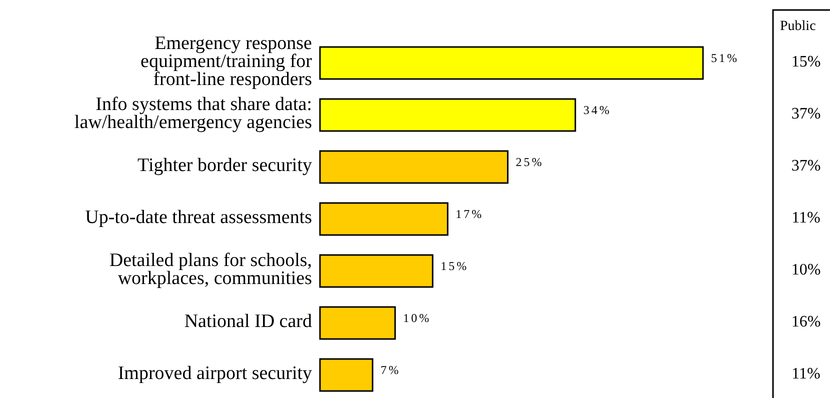  Describe the element at coordinates (806, 270) in the screenshot. I see `text: 10%` at that location.